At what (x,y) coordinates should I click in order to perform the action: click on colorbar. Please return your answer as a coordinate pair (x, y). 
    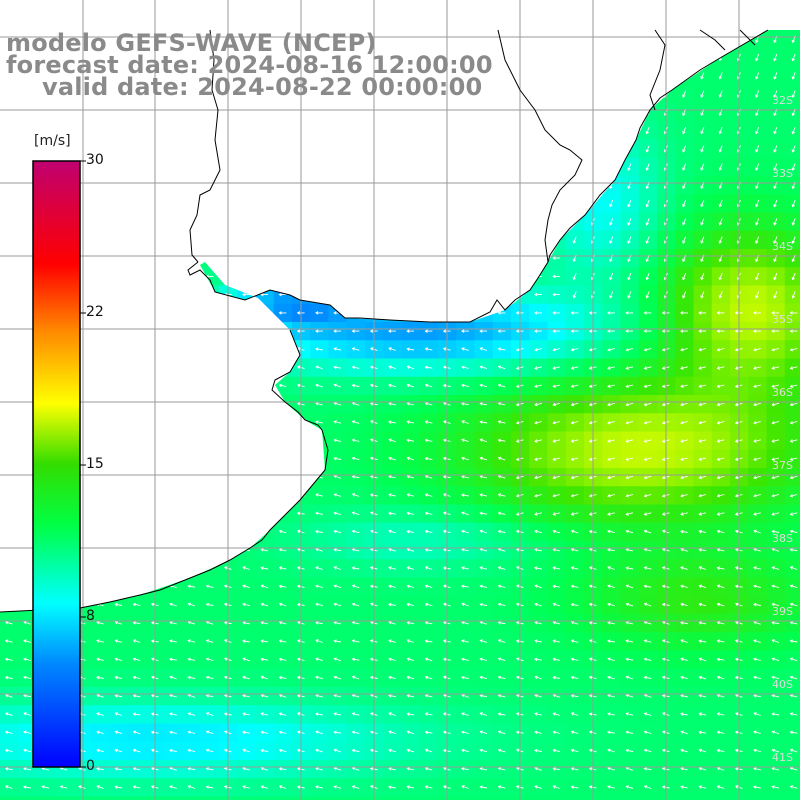
    Looking at the image, I should click on (56, 464).